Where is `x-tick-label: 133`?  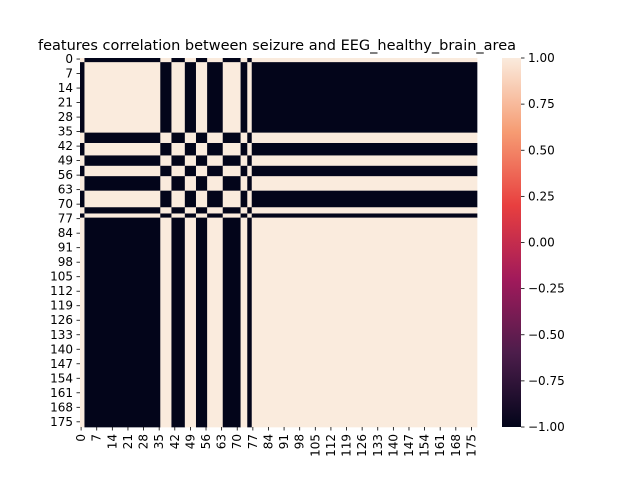
x-tick-label: 133 is located at coordinates (378, 445).